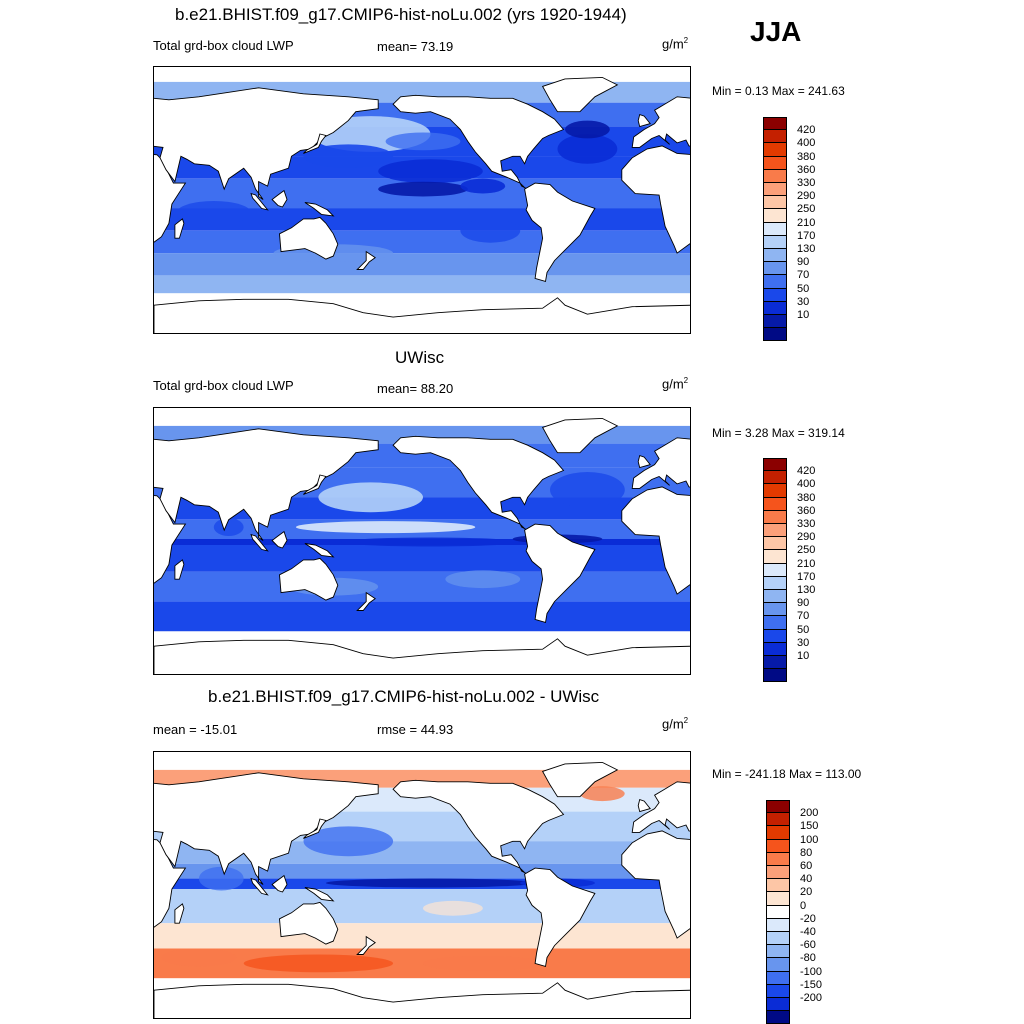 This screenshot has height=1024, width=1024. Describe the element at coordinates (809, 839) in the screenshot. I see `colorbar-3-label: 100` at that location.